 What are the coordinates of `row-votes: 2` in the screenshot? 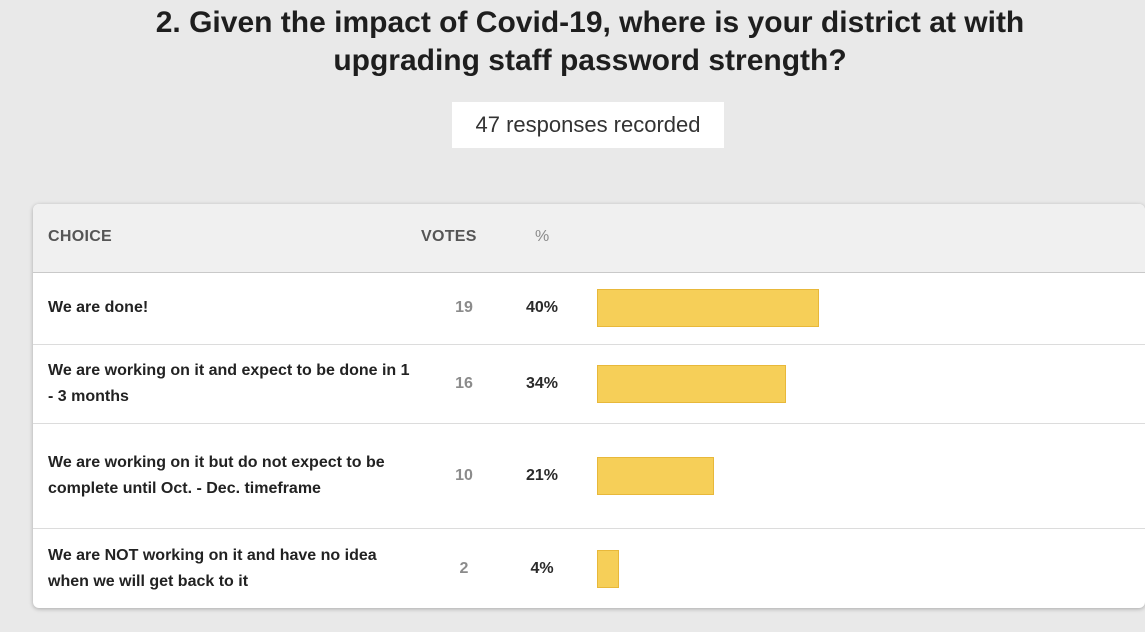 It's located at (464, 568).